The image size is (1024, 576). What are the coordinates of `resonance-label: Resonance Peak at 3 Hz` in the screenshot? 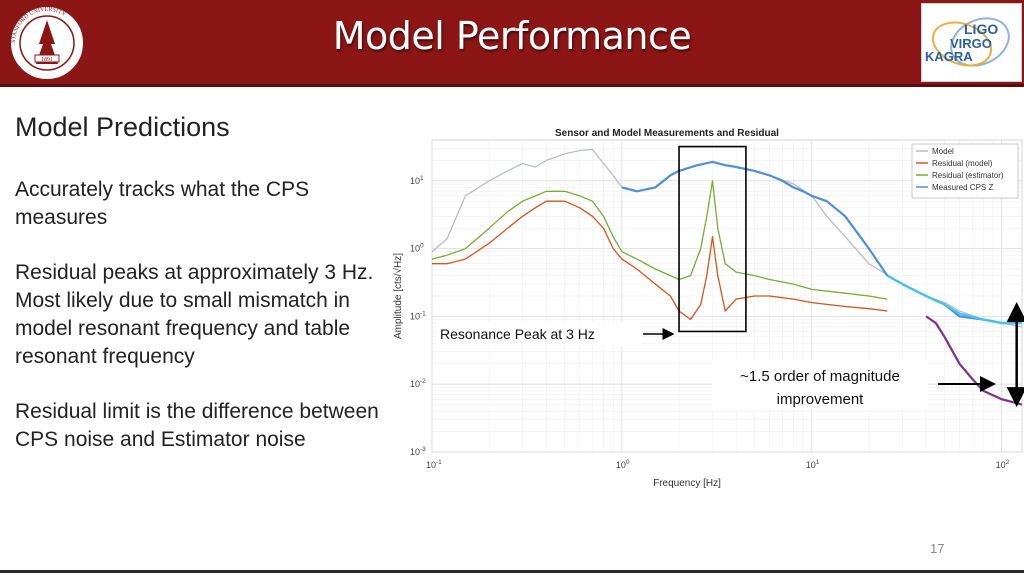 It's located at (517, 334).